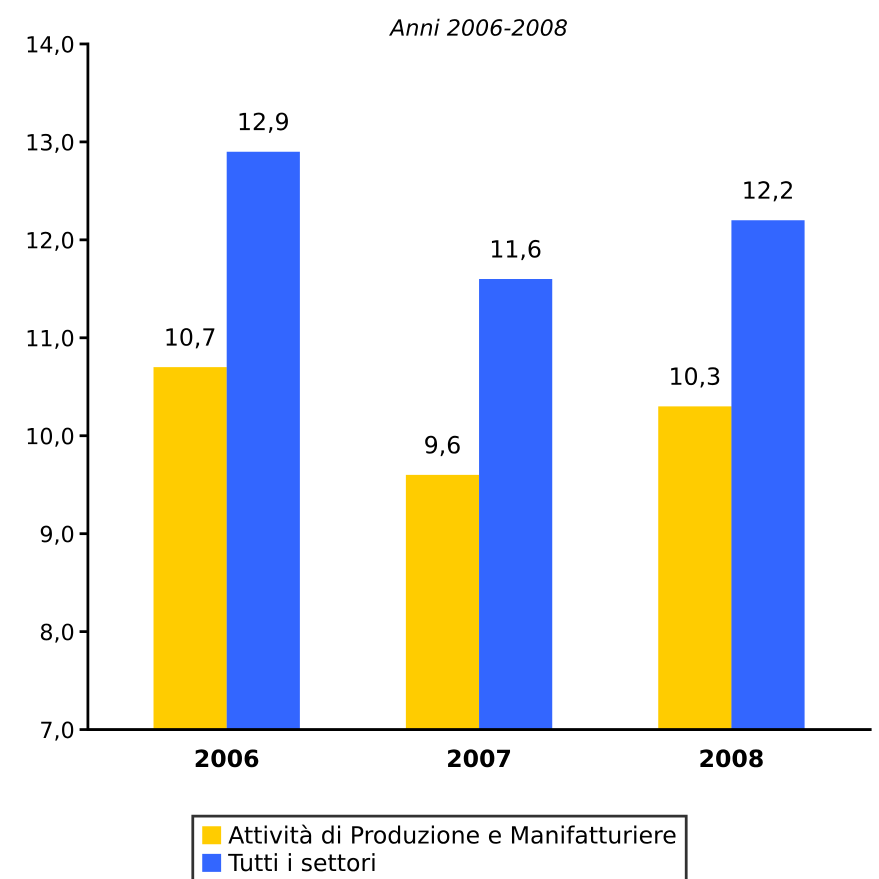 The height and width of the screenshot is (879, 879). What do you see at coordinates (190, 338) in the screenshot?
I see `data-label: 10,7` at bounding box center [190, 338].